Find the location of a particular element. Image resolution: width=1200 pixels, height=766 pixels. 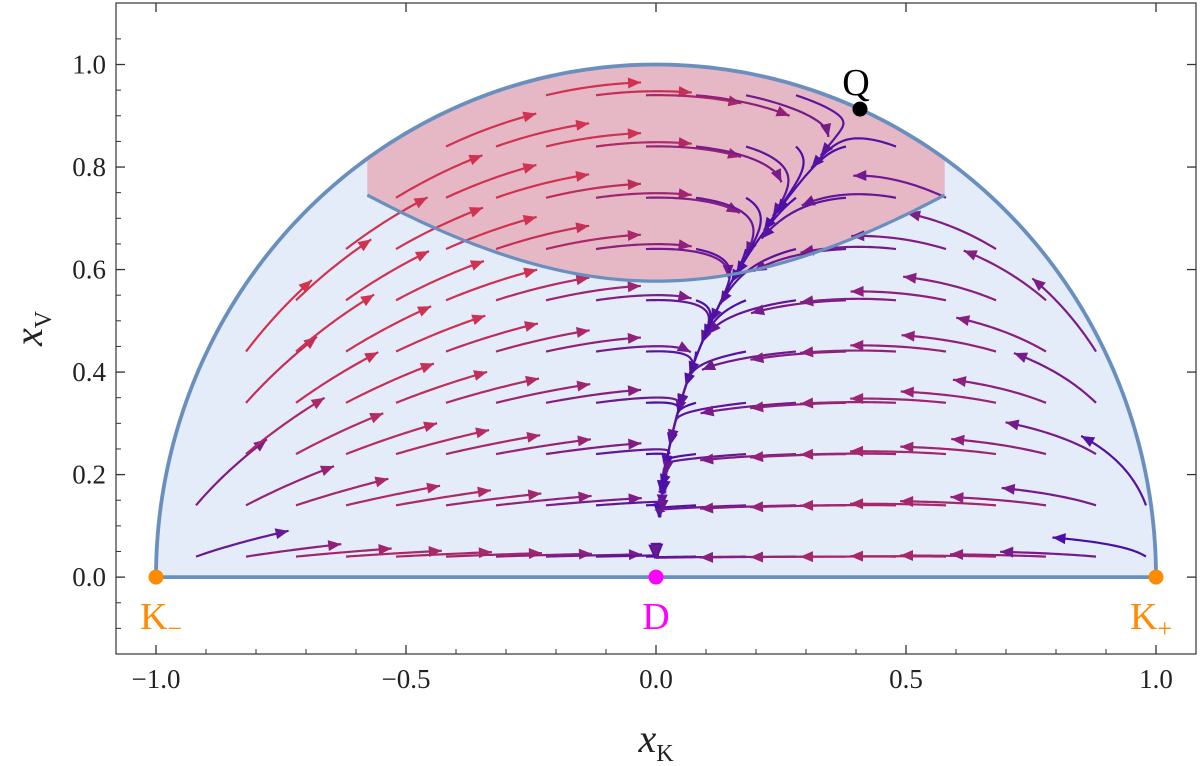

acceleration-boundary-curve is located at coordinates (656, 238).